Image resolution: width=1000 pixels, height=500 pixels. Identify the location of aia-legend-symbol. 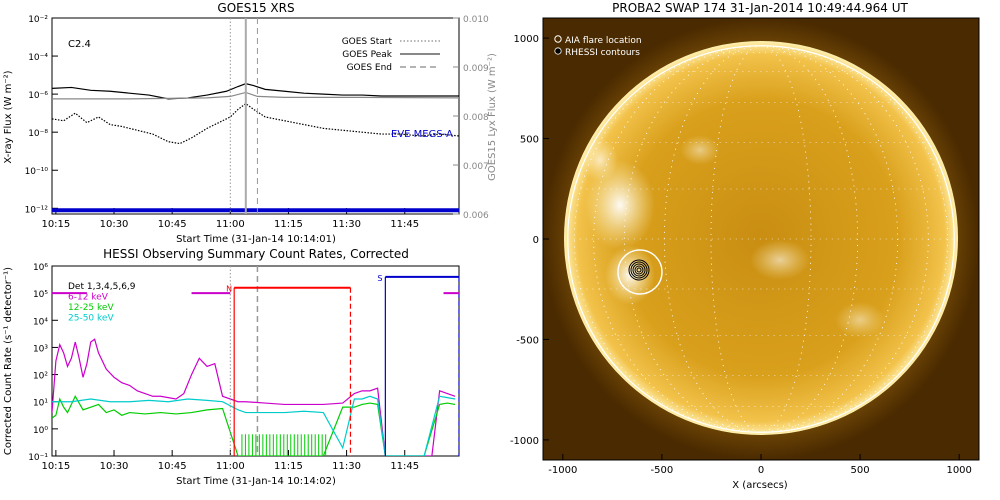
(558, 39).